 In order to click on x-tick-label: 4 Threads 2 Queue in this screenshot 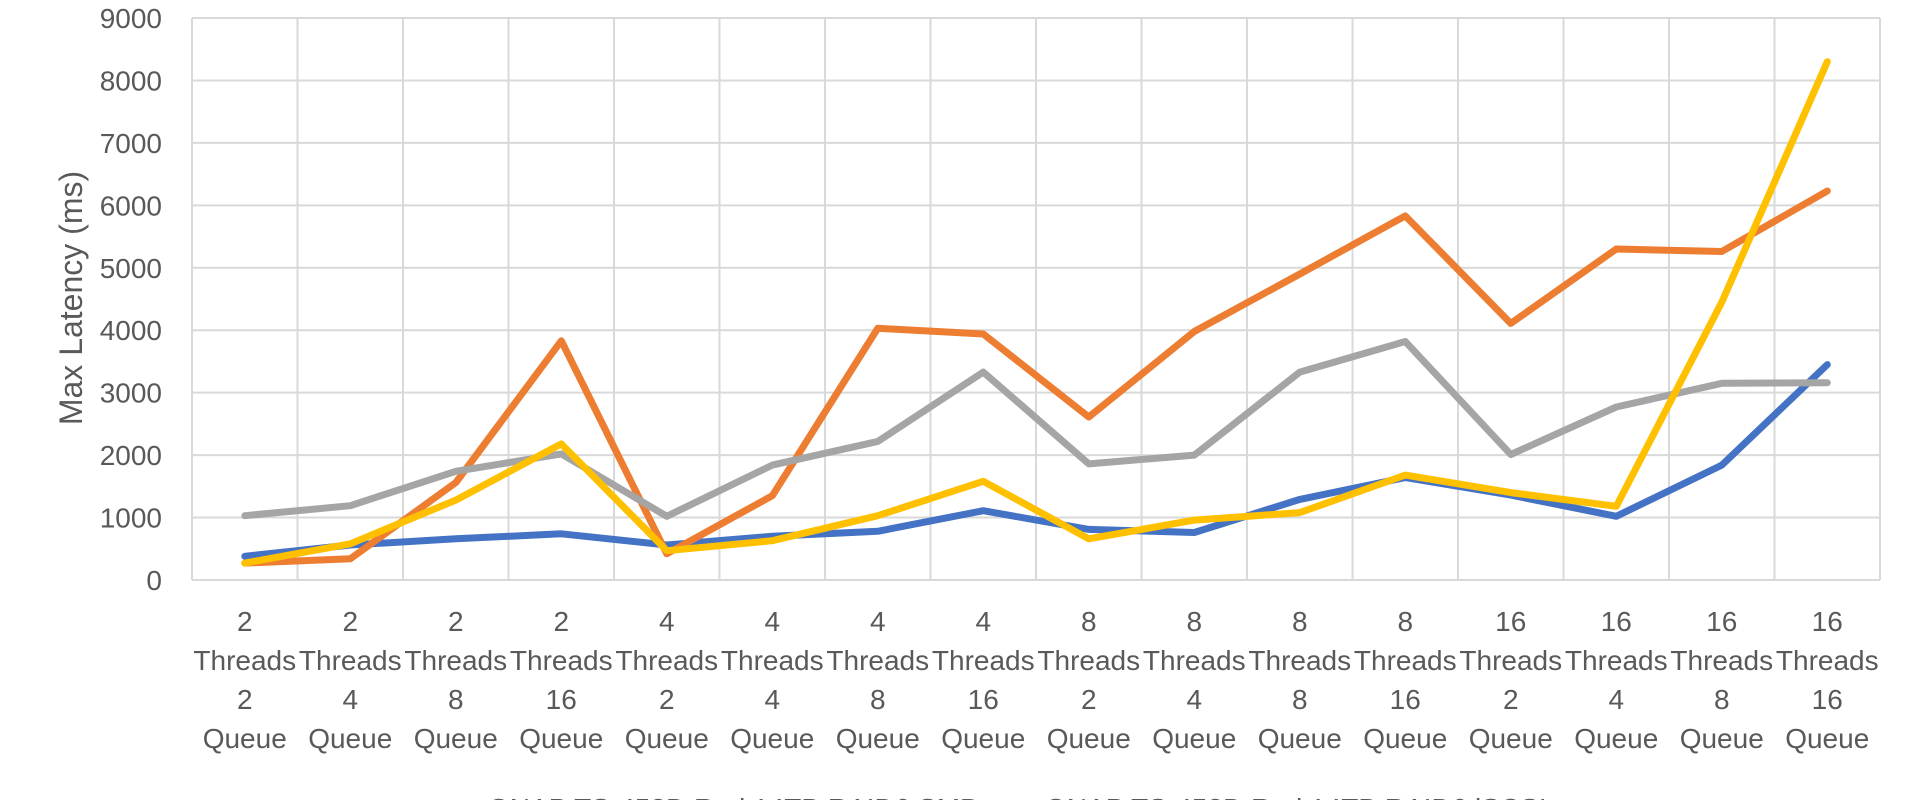, I will do `click(666, 680)`.